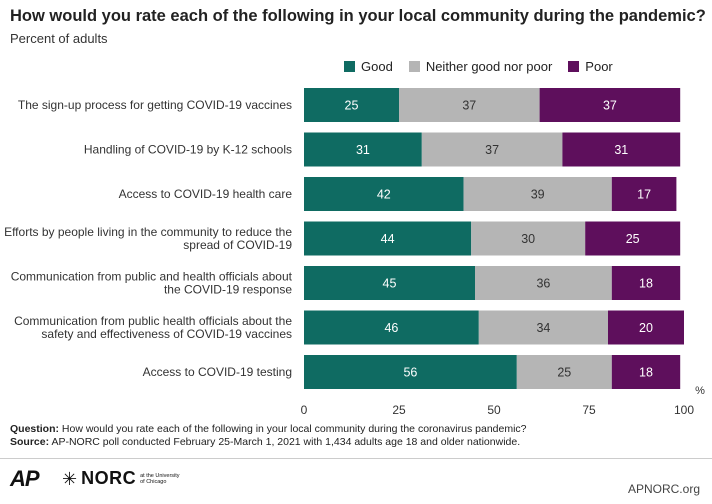 The width and height of the screenshot is (712, 504). I want to click on legend-label-good: Good, so click(377, 66).